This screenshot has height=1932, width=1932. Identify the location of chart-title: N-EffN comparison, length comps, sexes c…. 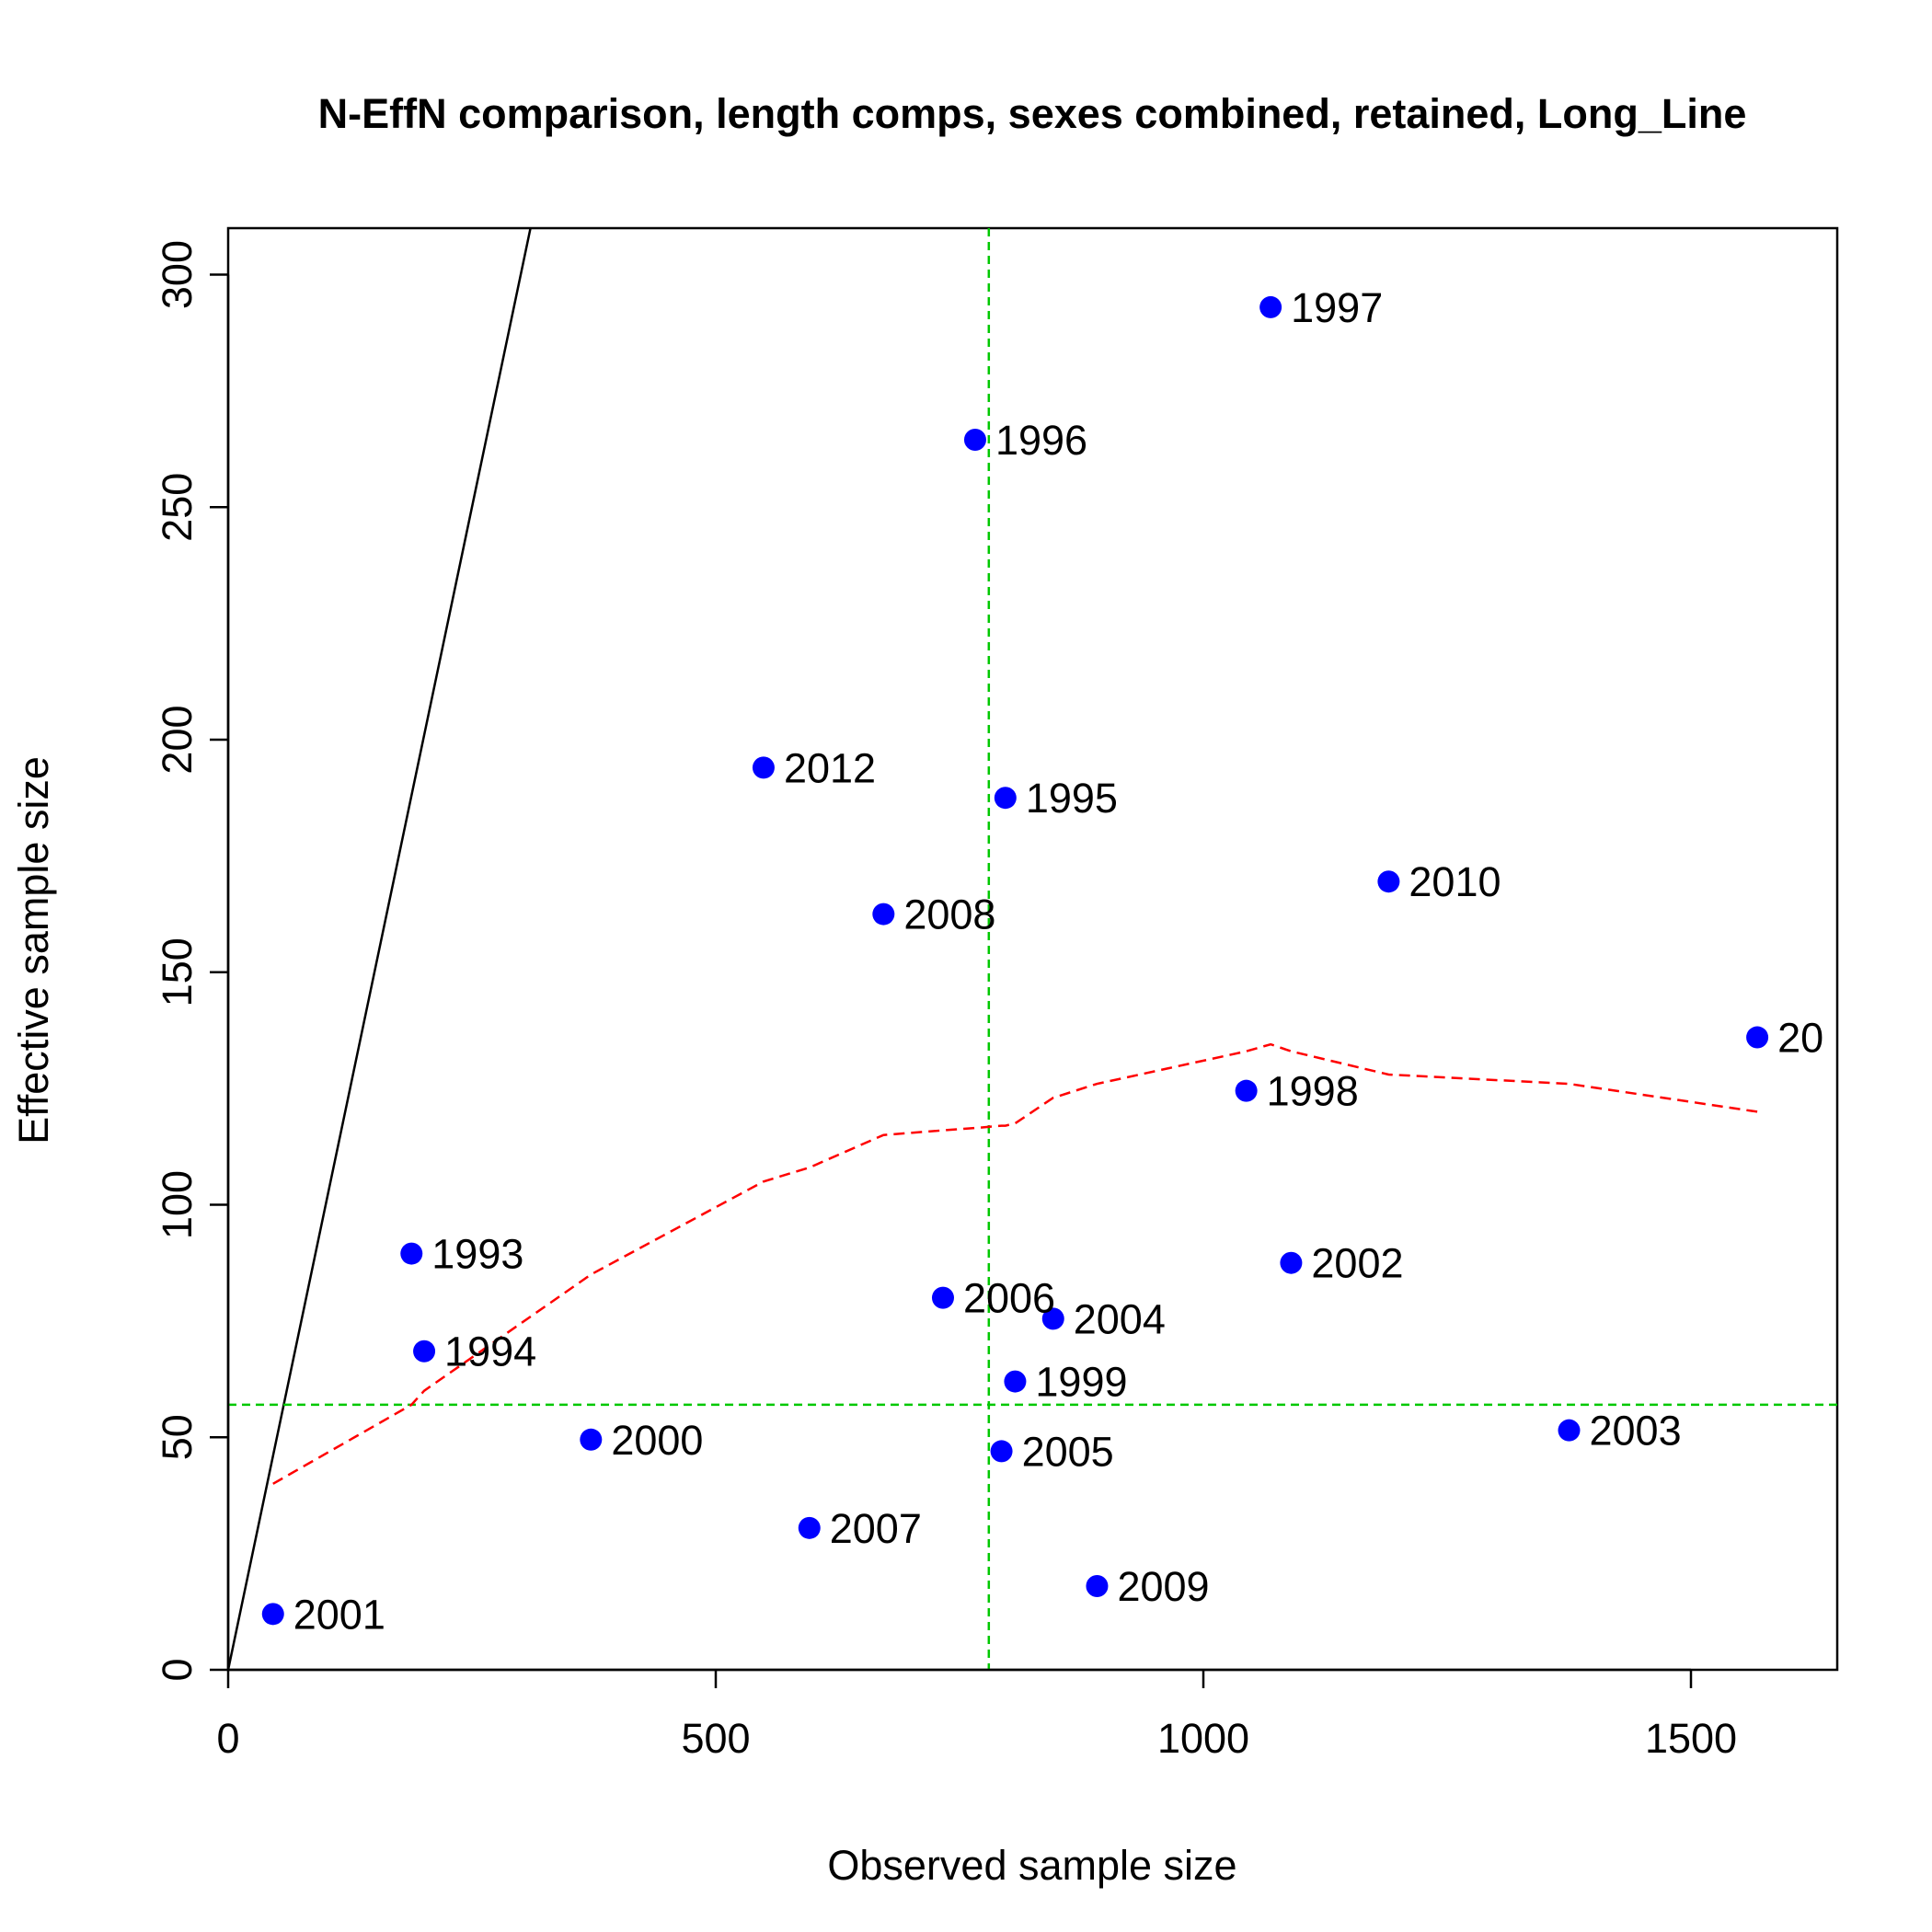
(1032, 113).